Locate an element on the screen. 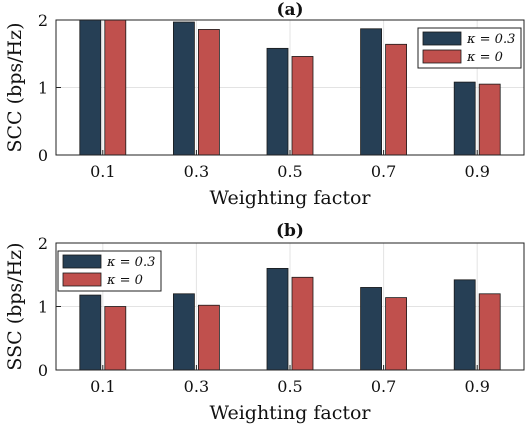 Image resolution: width=532 pixels, height=429 pixels. panel-title: (b) is located at coordinates (290, 231).